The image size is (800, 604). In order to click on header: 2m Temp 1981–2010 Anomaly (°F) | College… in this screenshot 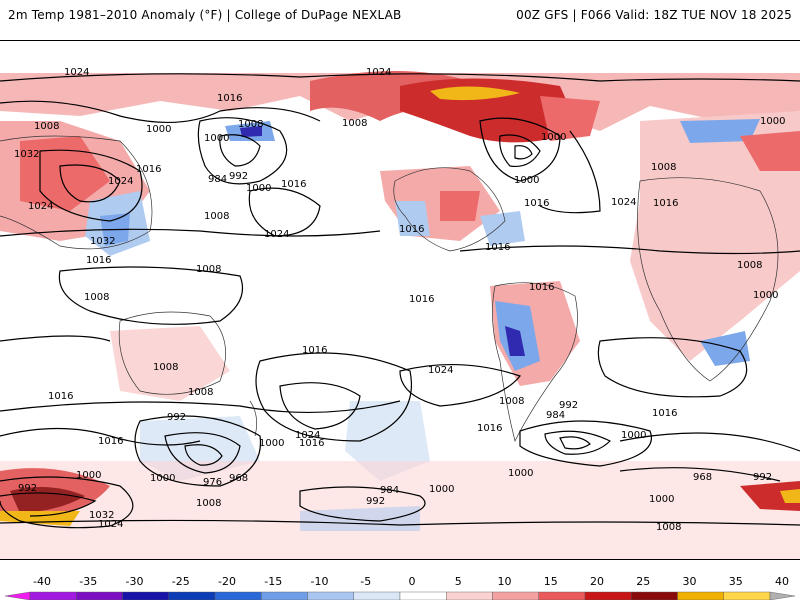, I will do `click(400, 20)`.